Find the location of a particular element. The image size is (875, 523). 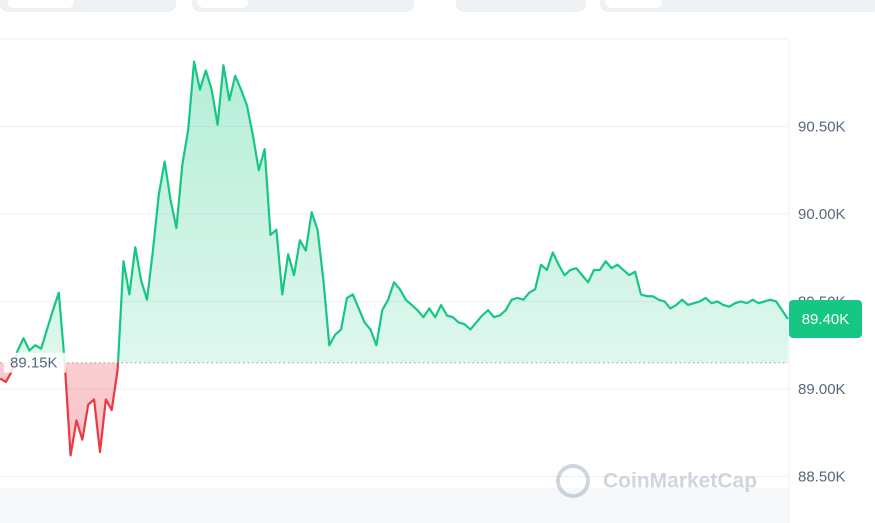

price-line-below is located at coordinates (60, 409).